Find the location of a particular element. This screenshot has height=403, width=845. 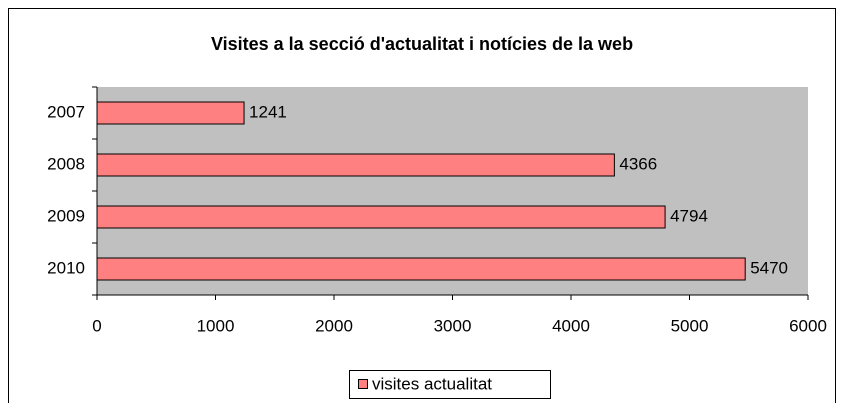

legend-label: visites actualitat is located at coordinates (432, 383).